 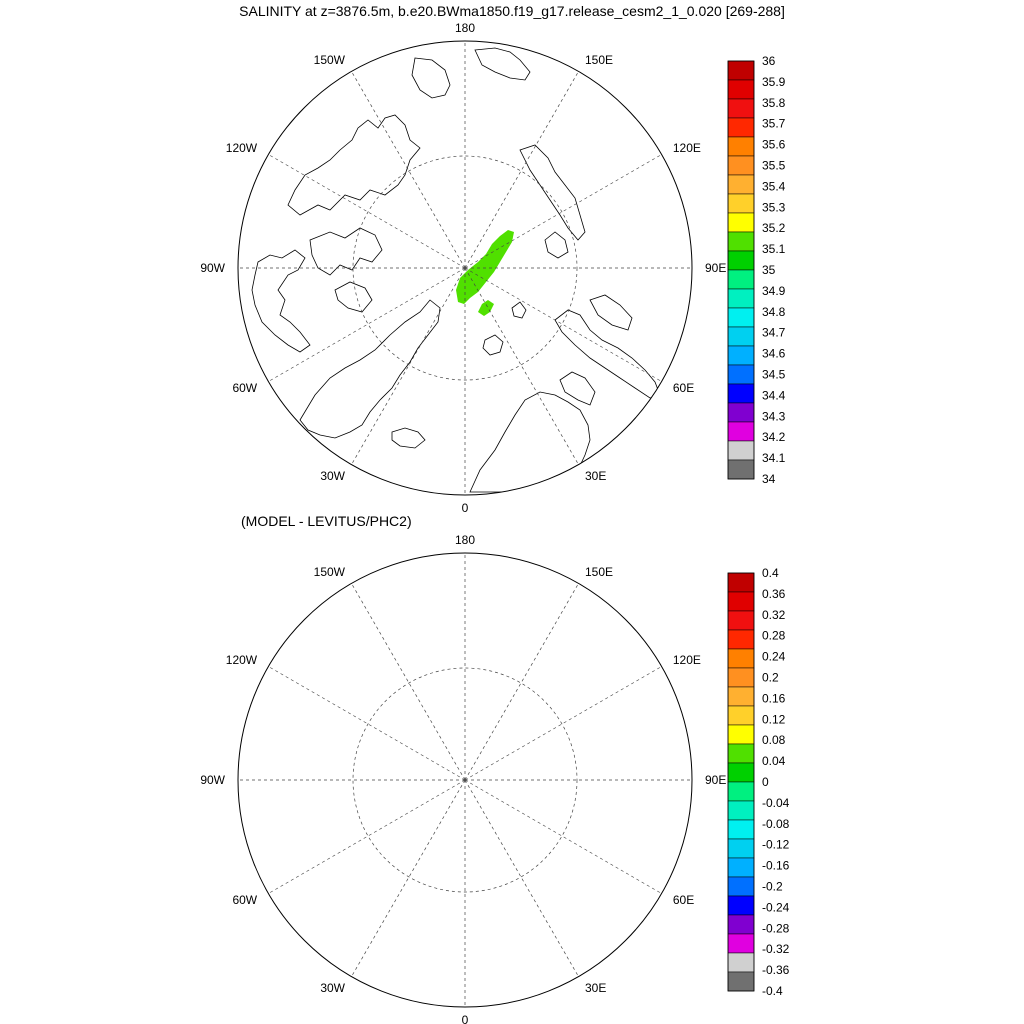 What do you see at coordinates (774, 207) in the screenshot?
I see `colorbar-tick-label: 35.3` at bounding box center [774, 207].